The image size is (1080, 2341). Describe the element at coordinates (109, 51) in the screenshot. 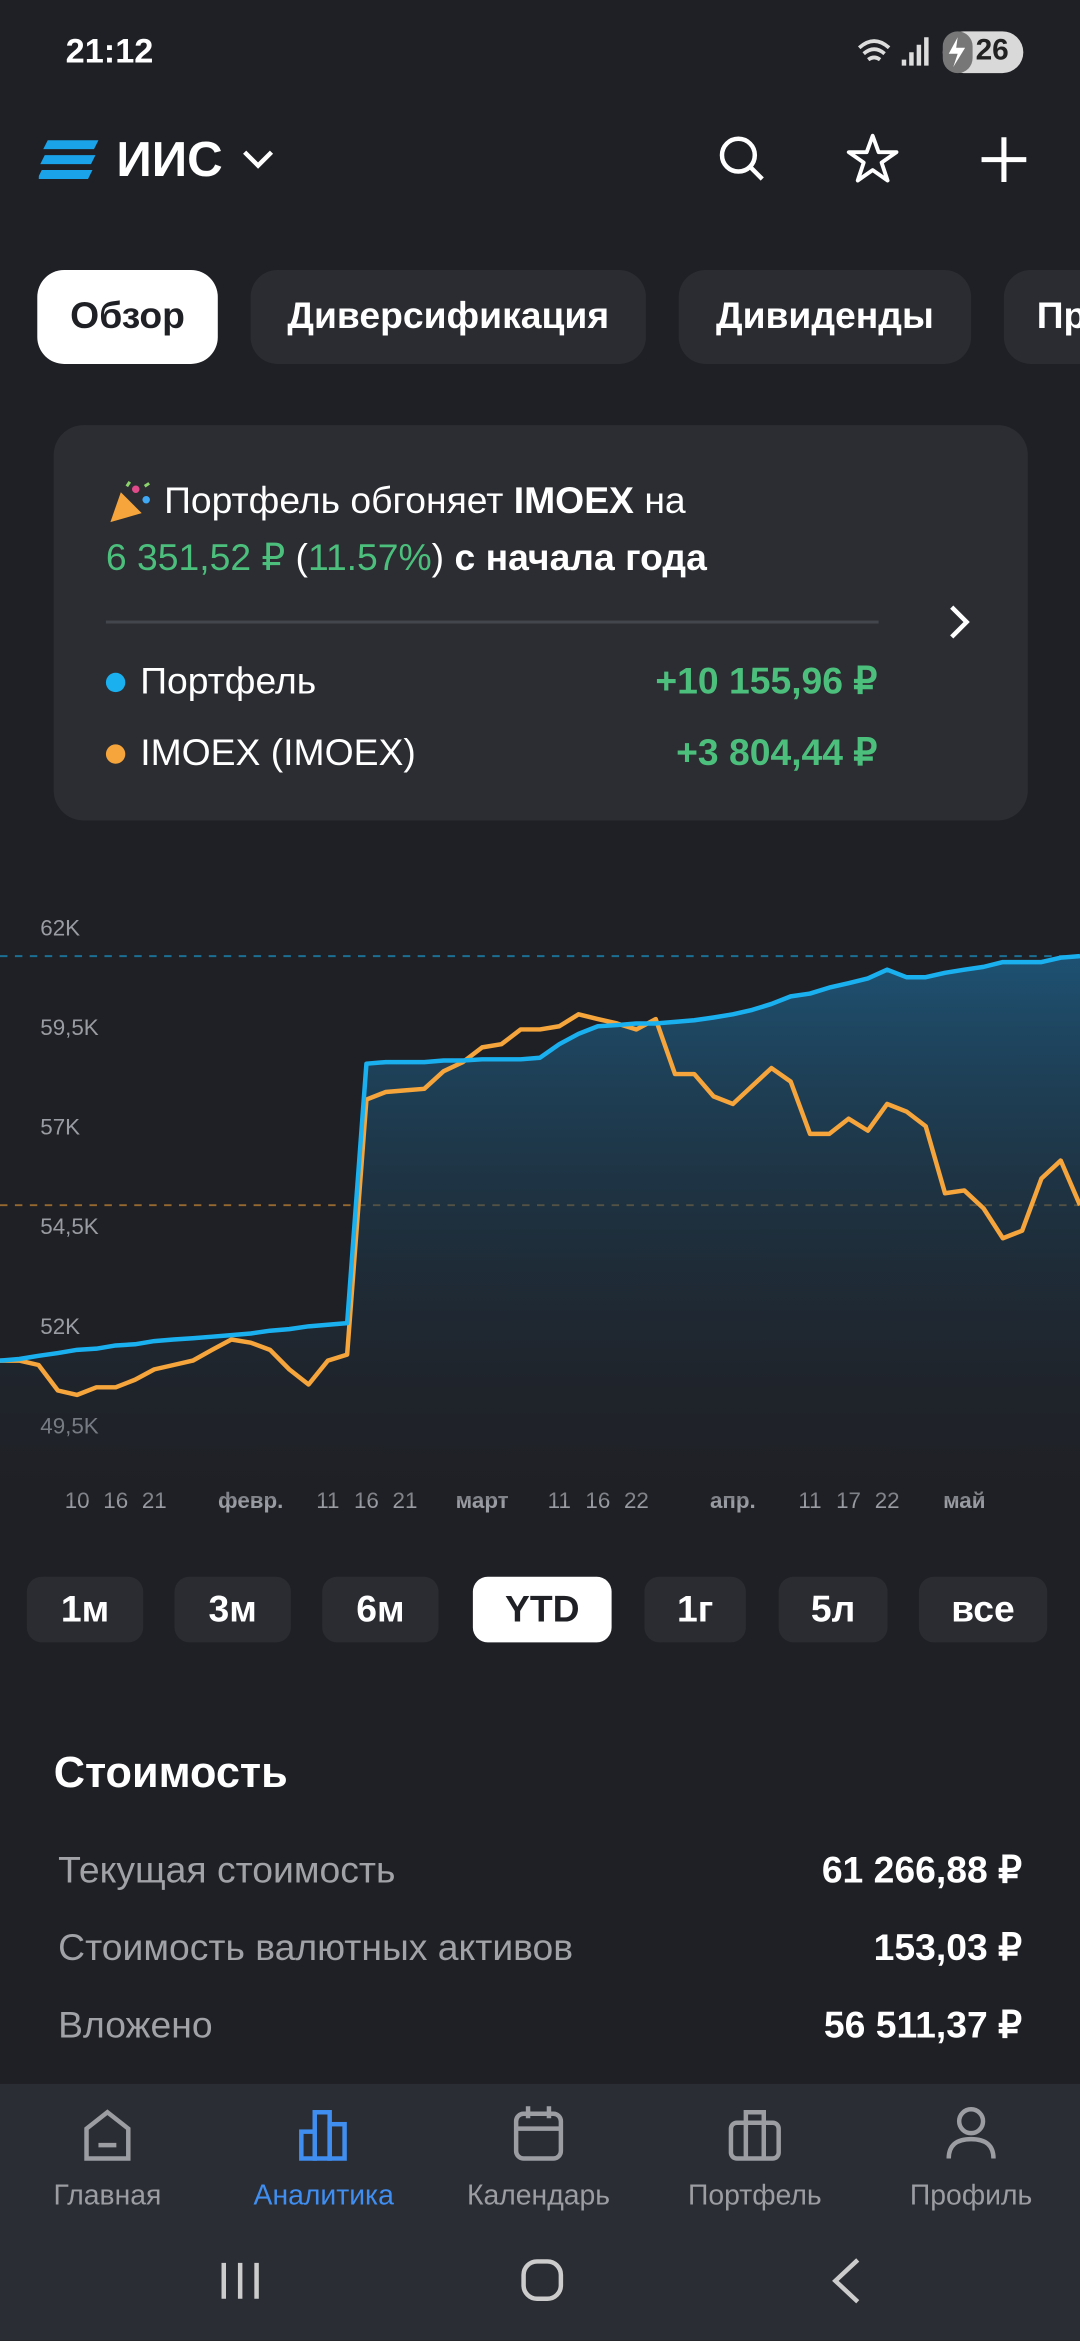

I see `status-time: 21:12` at that location.